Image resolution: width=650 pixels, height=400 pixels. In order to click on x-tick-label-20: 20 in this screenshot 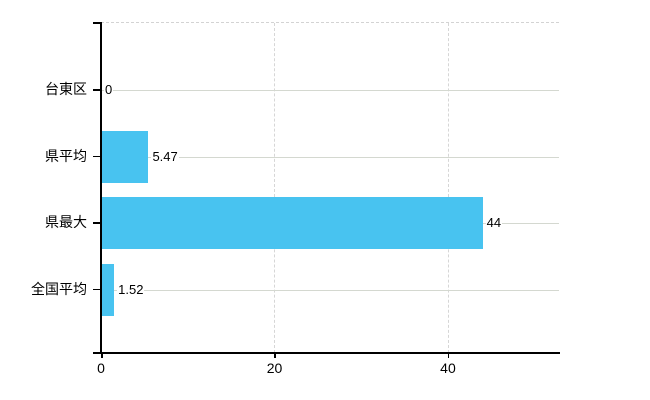, I will do `click(274, 368)`.